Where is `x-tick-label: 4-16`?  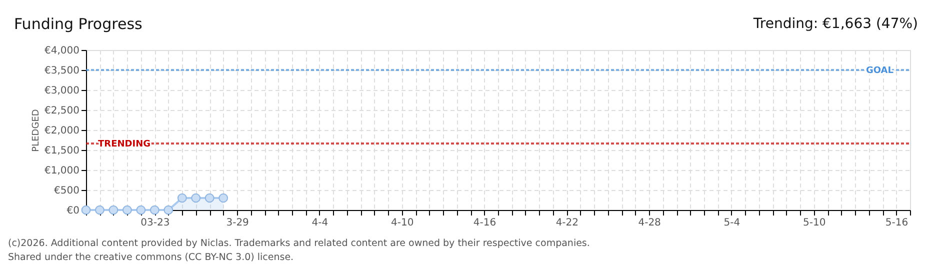
x-tick-label: 4-16 is located at coordinates (484, 223).